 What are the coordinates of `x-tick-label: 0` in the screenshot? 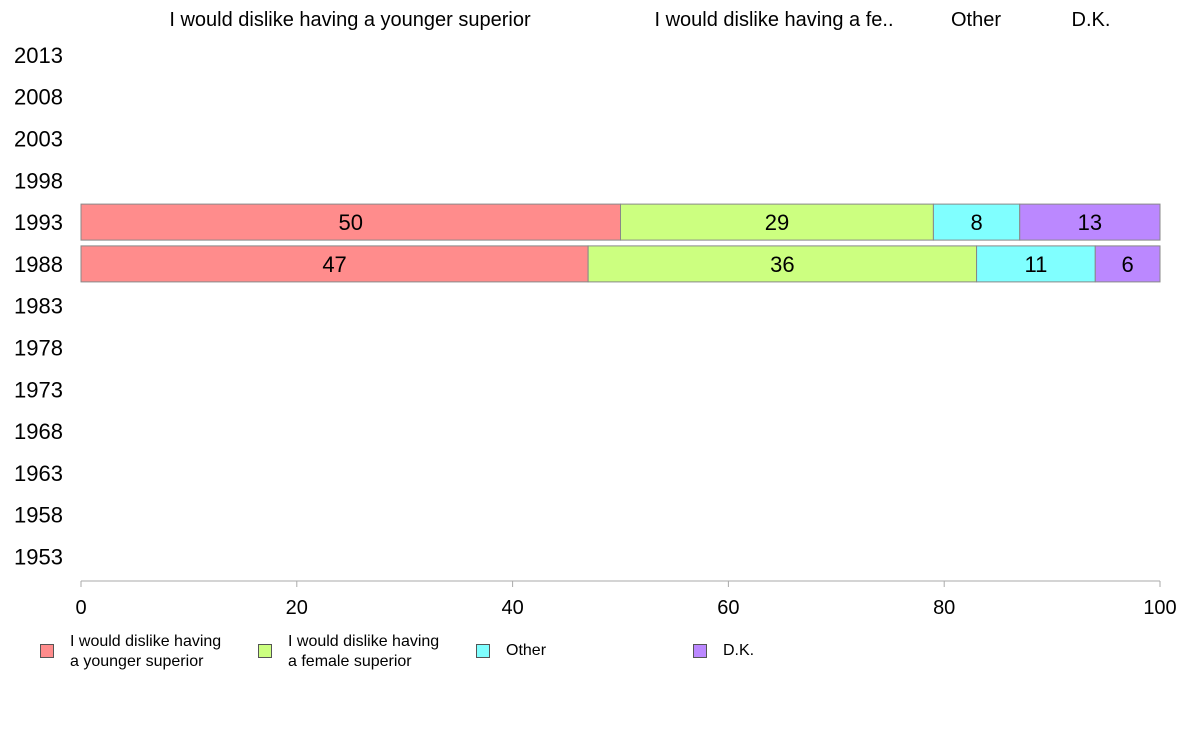 It's located at (80, 608).